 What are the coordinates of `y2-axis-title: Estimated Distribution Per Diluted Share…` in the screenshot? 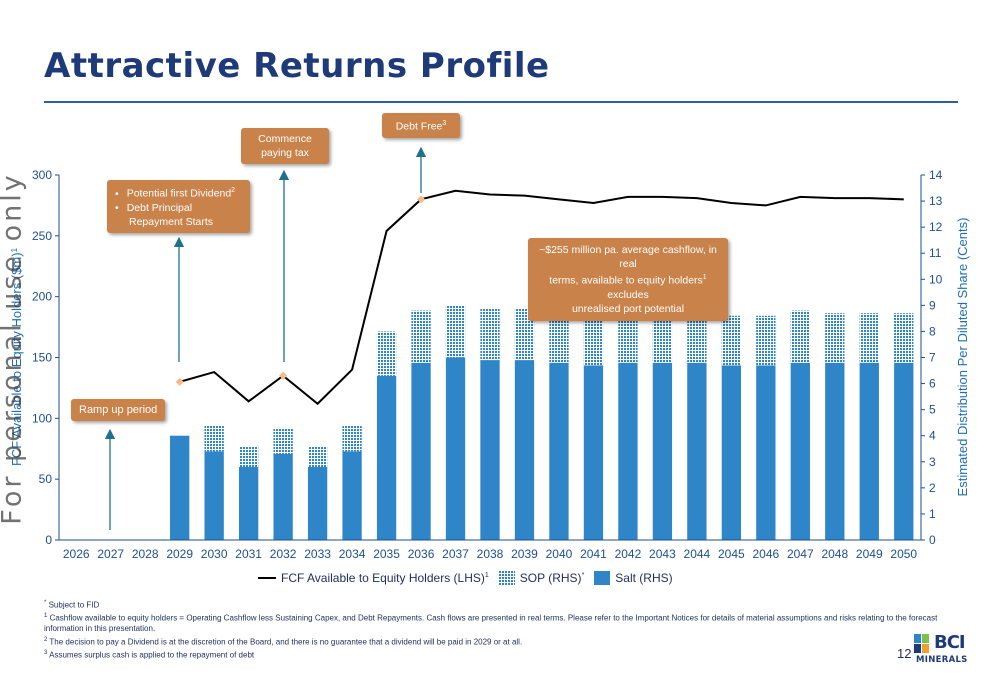 It's located at (962, 357).